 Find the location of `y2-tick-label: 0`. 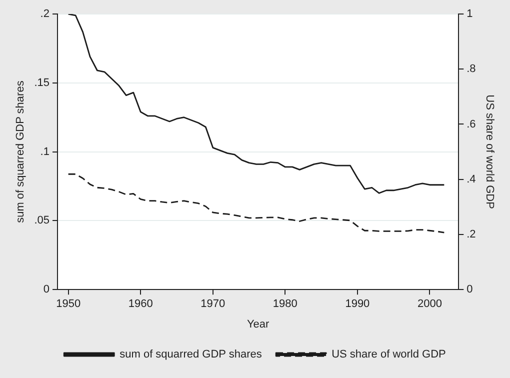

y2-tick-label: 0 is located at coordinates (469, 290).